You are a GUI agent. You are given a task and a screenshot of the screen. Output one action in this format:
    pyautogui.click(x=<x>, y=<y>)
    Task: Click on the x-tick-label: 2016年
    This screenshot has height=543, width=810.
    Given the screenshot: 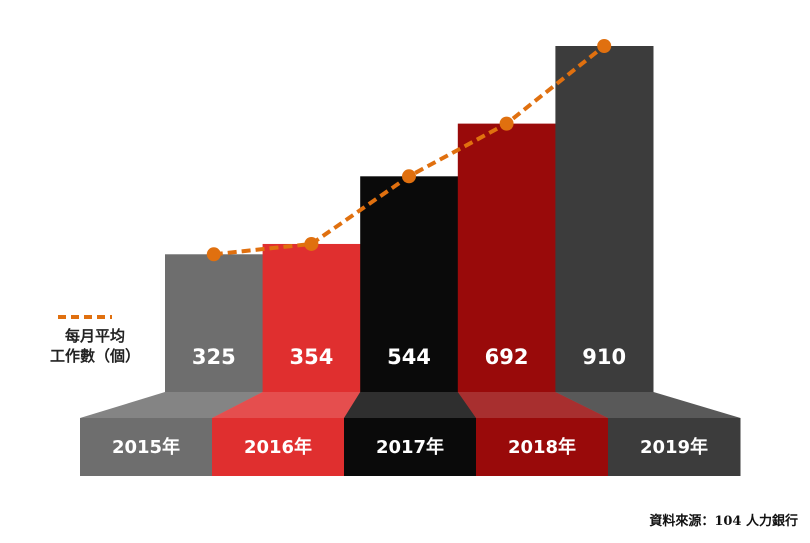 What is the action you would take?
    pyautogui.click(x=278, y=447)
    